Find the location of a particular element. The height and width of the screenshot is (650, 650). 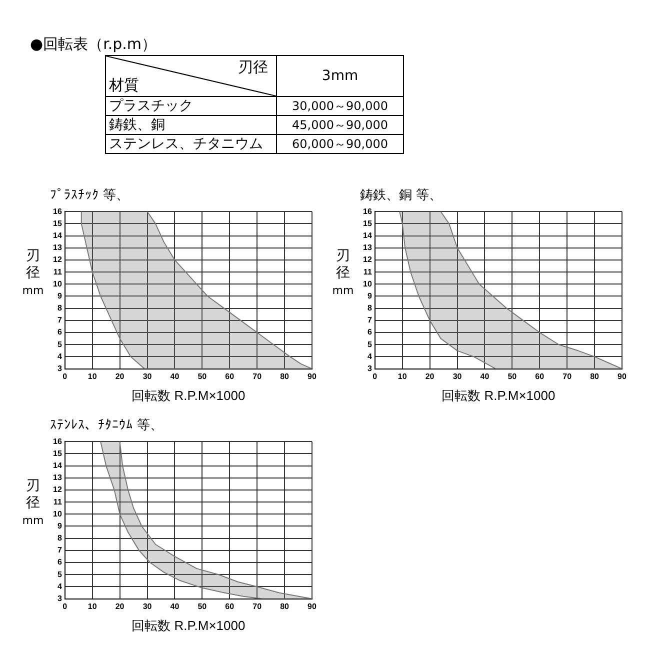

text: 60,000～90,000 is located at coordinates (340, 144).